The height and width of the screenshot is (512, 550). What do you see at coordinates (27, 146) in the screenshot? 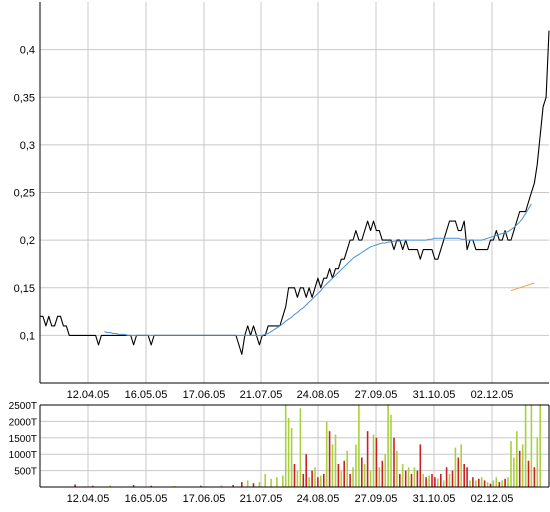
I see `price-y-tick-label: 0,3` at bounding box center [27, 146].